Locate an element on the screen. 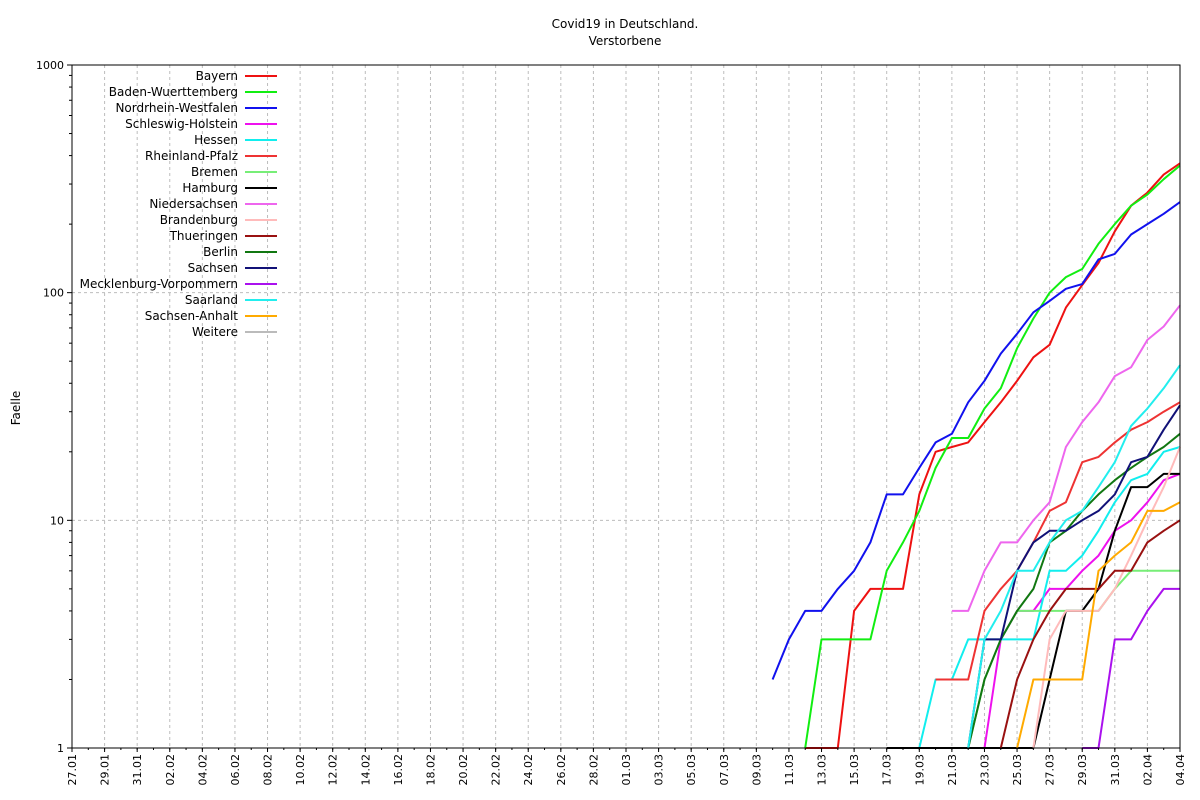 The width and height of the screenshot is (1200, 800). x-tick-label: 13.03 is located at coordinates (822, 770).